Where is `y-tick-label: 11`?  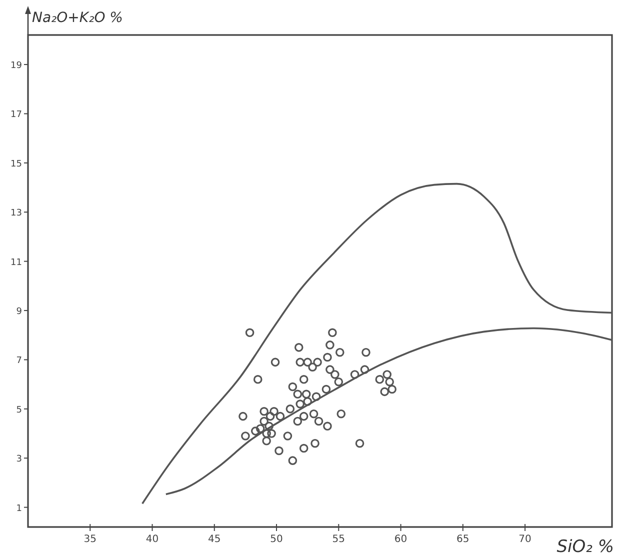
y-tick-label: 11 is located at coordinates (16, 263).